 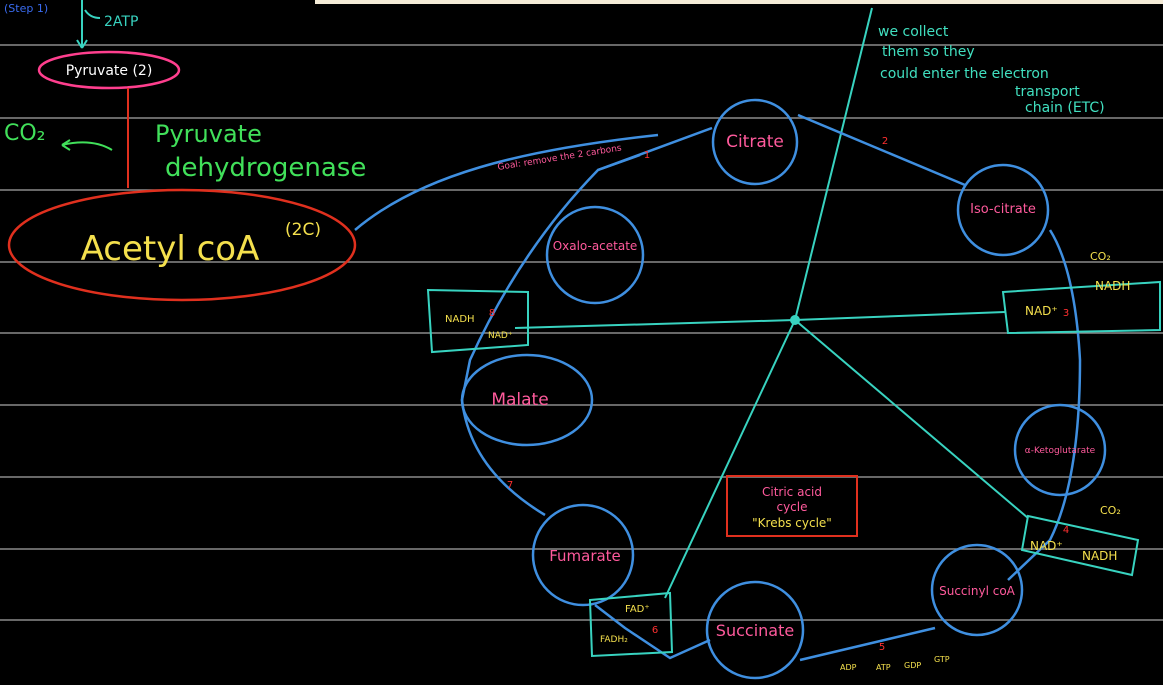 What do you see at coordinates (265, 168) in the screenshot?
I see `enzyme-label: dehydrogenase` at bounding box center [265, 168].